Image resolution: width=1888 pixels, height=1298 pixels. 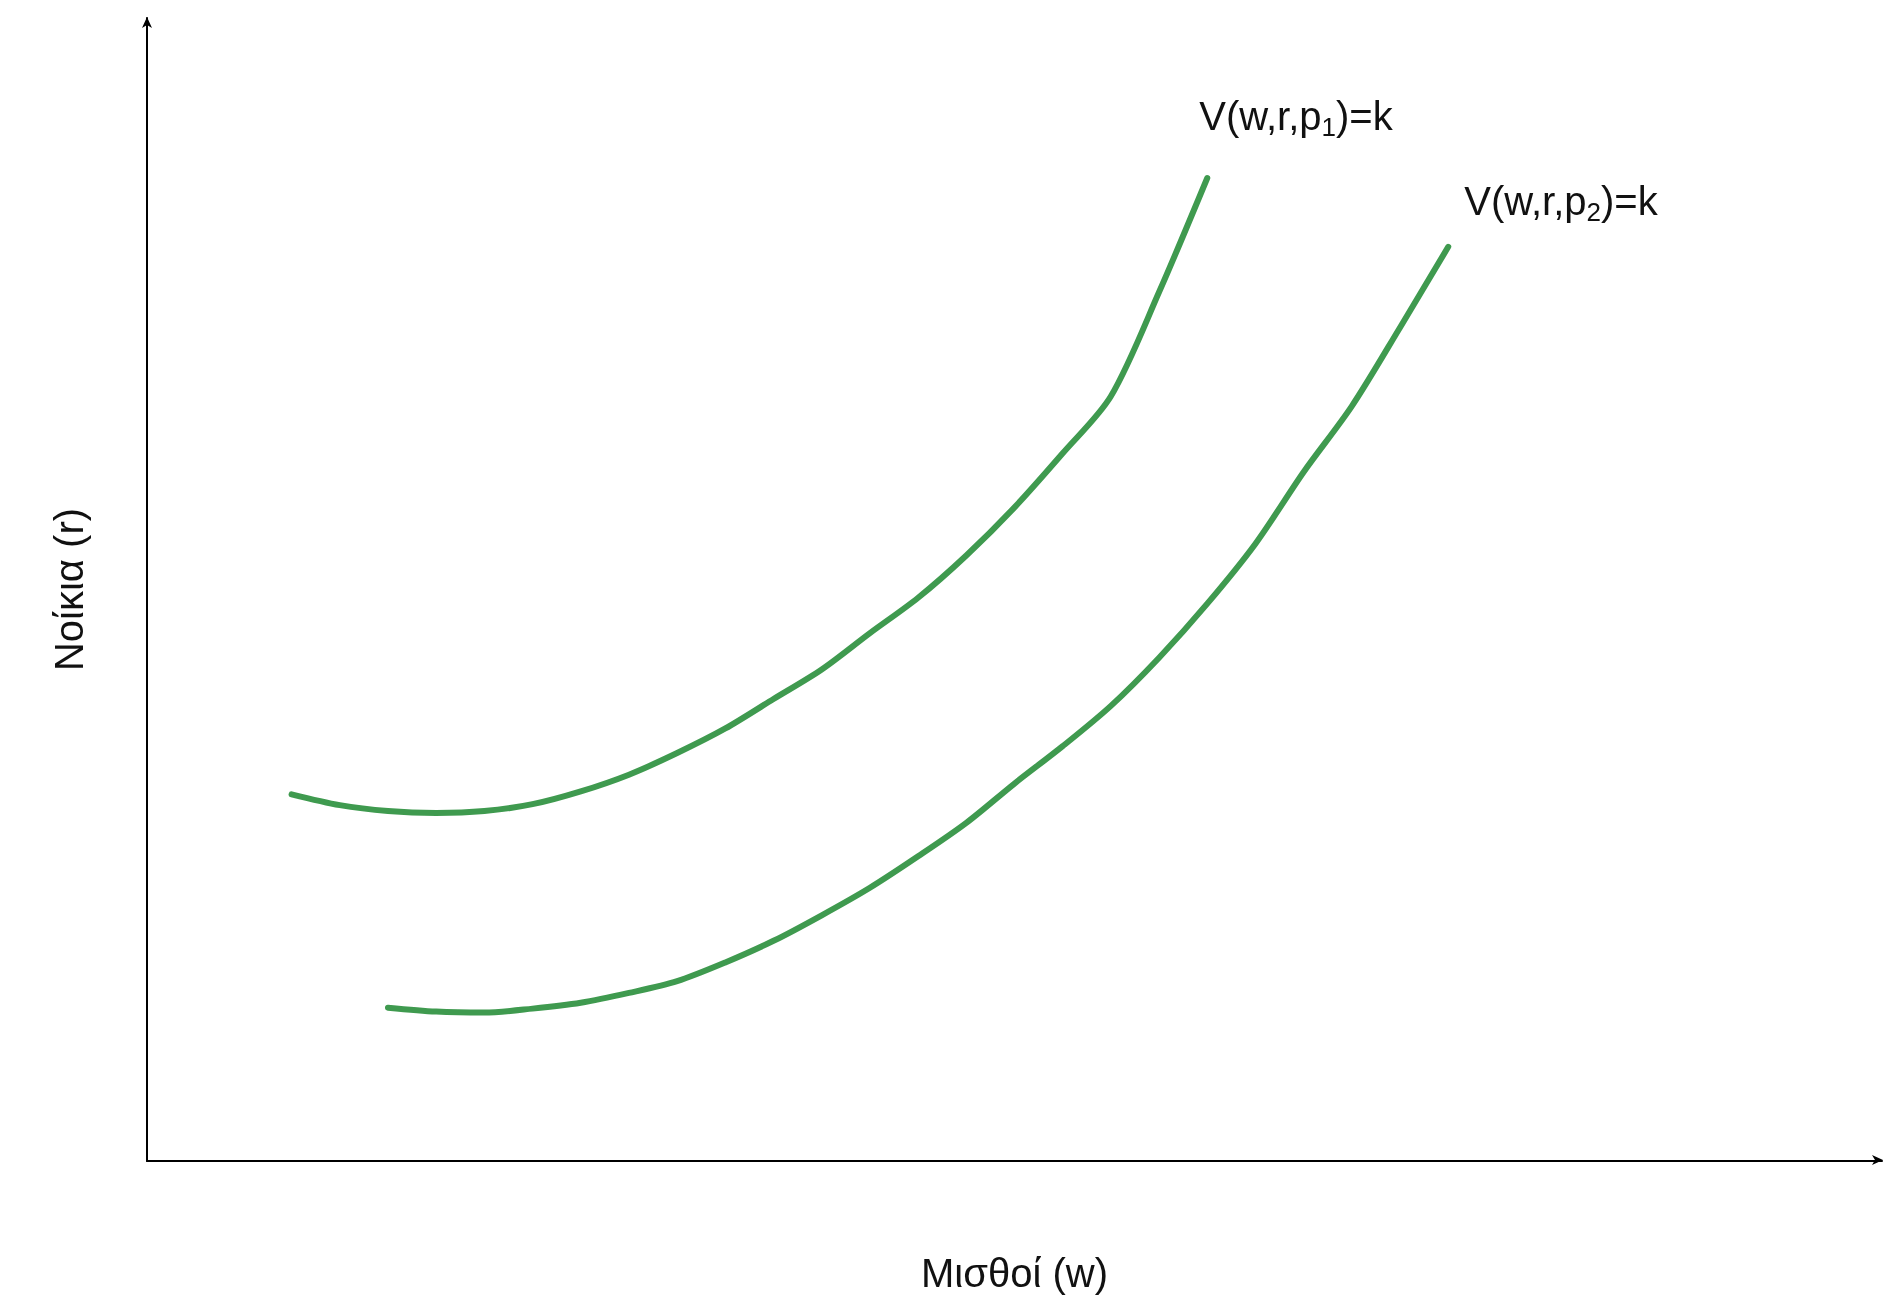 I want to click on y-axis-title: Νοίκια (r), so click(x=69, y=589).